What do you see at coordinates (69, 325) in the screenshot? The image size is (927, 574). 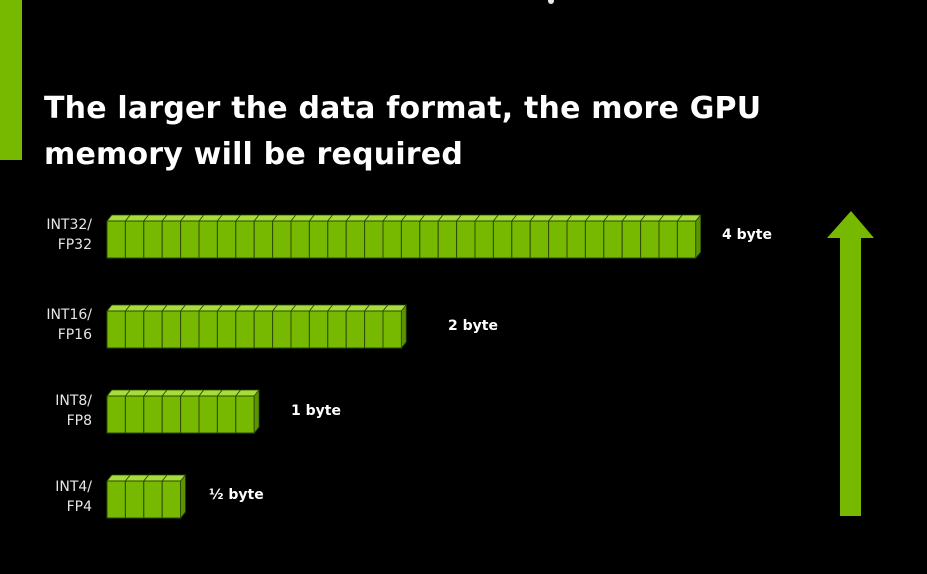 I see `format-label-int16-fp16: INT16/FP16` at bounding box center [69, 325].